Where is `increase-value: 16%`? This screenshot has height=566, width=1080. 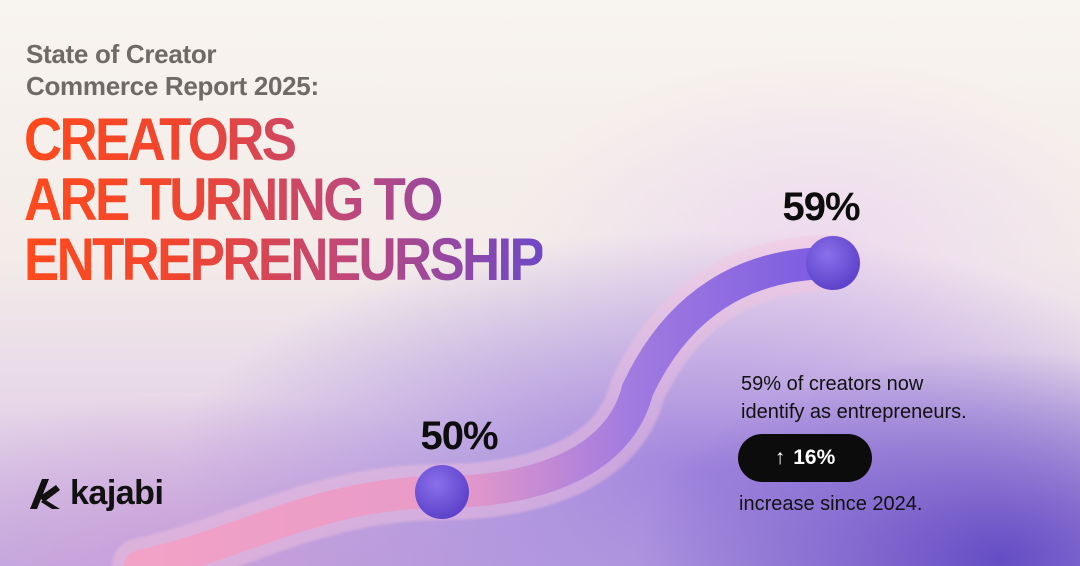
increase-value: 16% is located at coordinates (814, 457).